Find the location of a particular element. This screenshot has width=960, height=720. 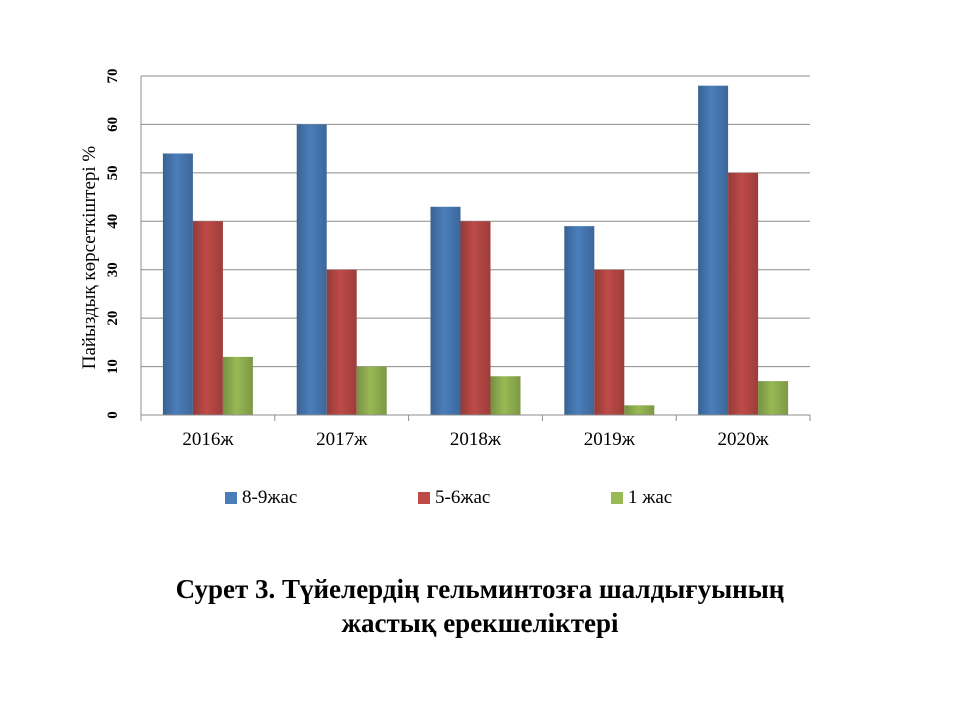

y-tick-label-20: 20 is located at coordinates (113, 318).